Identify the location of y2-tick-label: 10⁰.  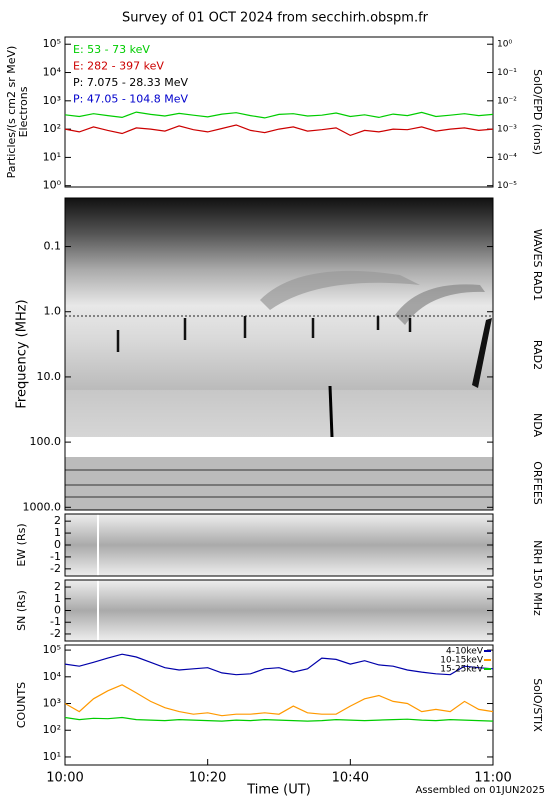
(504, 45).